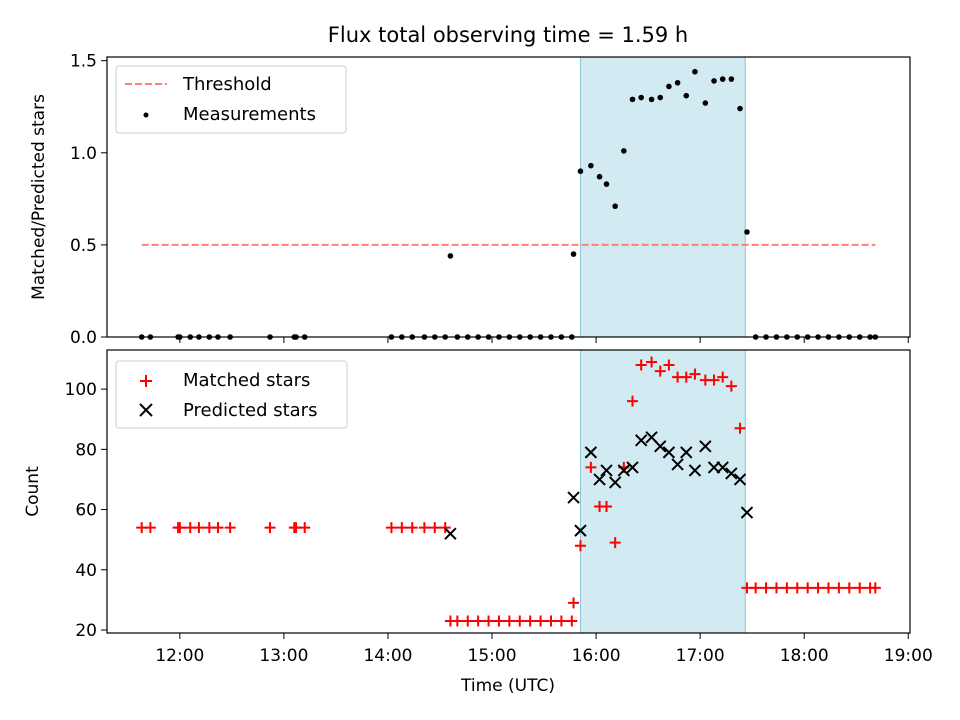 The width and height of the screenshot is (960, 720). Describe the element at coordinates (507, 686) in the screenshot. I see `x-axis-label: Time (UTC)` at that location.